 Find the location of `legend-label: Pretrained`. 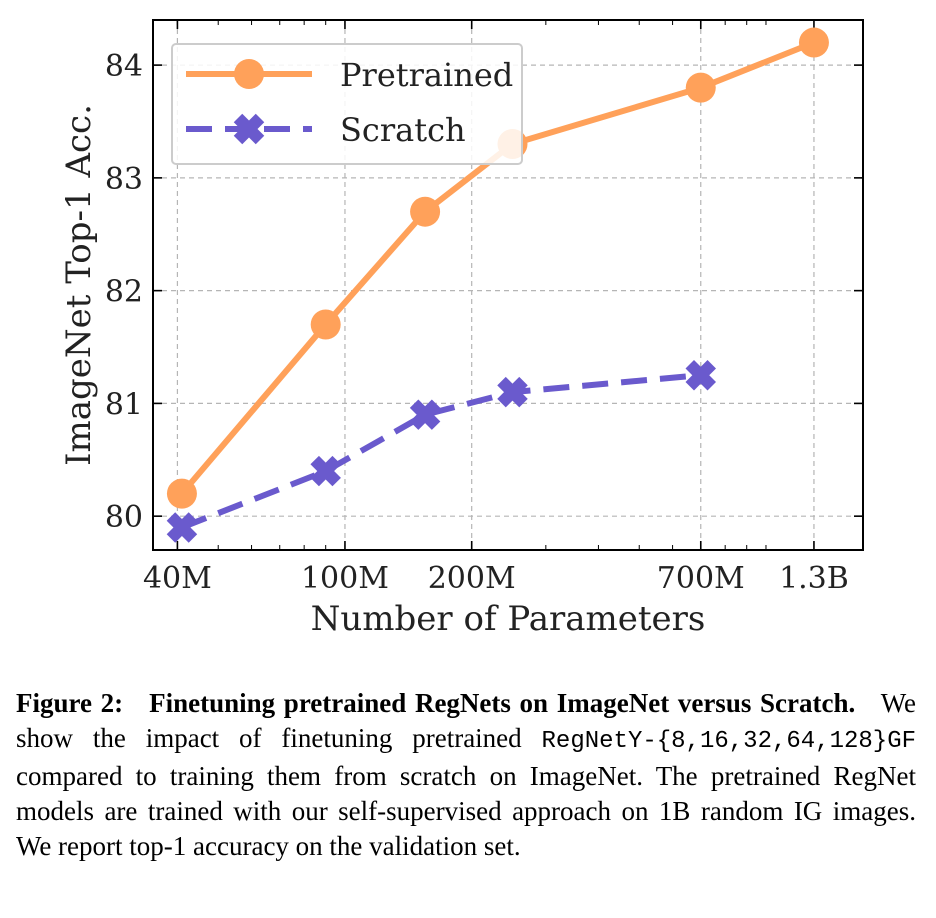

legend-label: Pretrained is located at coordinates (426, 75).